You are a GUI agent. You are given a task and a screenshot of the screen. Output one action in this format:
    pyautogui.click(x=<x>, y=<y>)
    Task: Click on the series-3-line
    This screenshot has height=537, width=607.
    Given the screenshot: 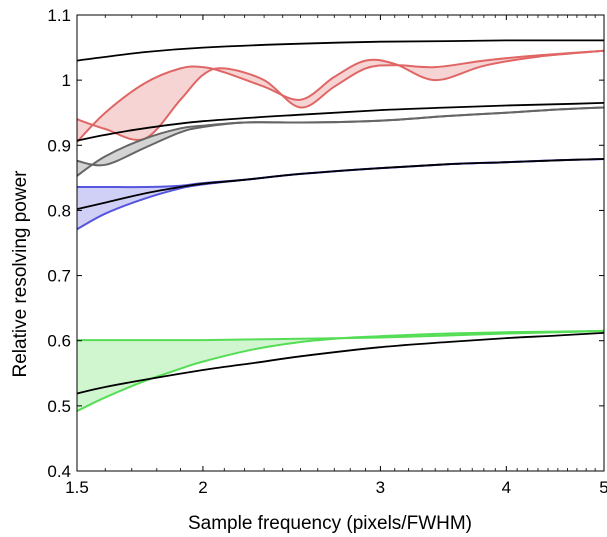 What is the action you would take?
    pyautogui.click(x=340, y=184)
    